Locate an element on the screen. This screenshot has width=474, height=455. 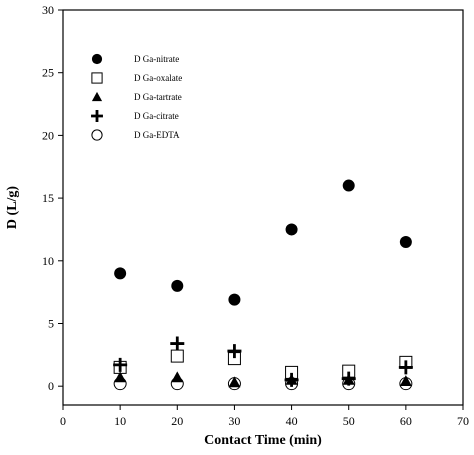
y-tick-label: 5 is located at coordinates (51, 323).